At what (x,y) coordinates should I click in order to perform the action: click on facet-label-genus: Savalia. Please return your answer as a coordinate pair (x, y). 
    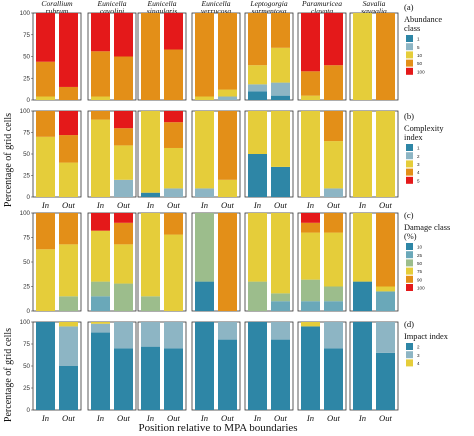
    Looking at the image, I should click on (374, 4).